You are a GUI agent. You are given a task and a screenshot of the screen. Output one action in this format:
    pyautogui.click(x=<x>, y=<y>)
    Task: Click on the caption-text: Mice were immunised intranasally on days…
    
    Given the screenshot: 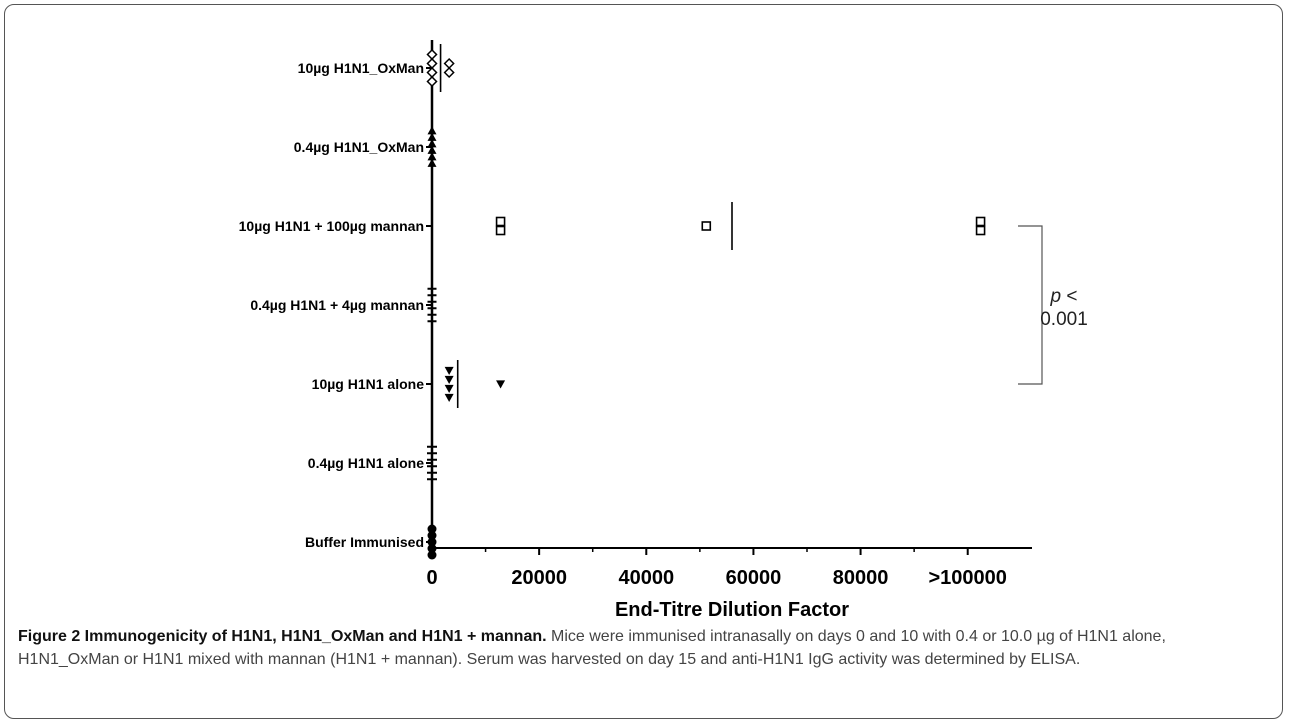 What is the action you would take?
    pyautogui.click(x=592, y=648)
    